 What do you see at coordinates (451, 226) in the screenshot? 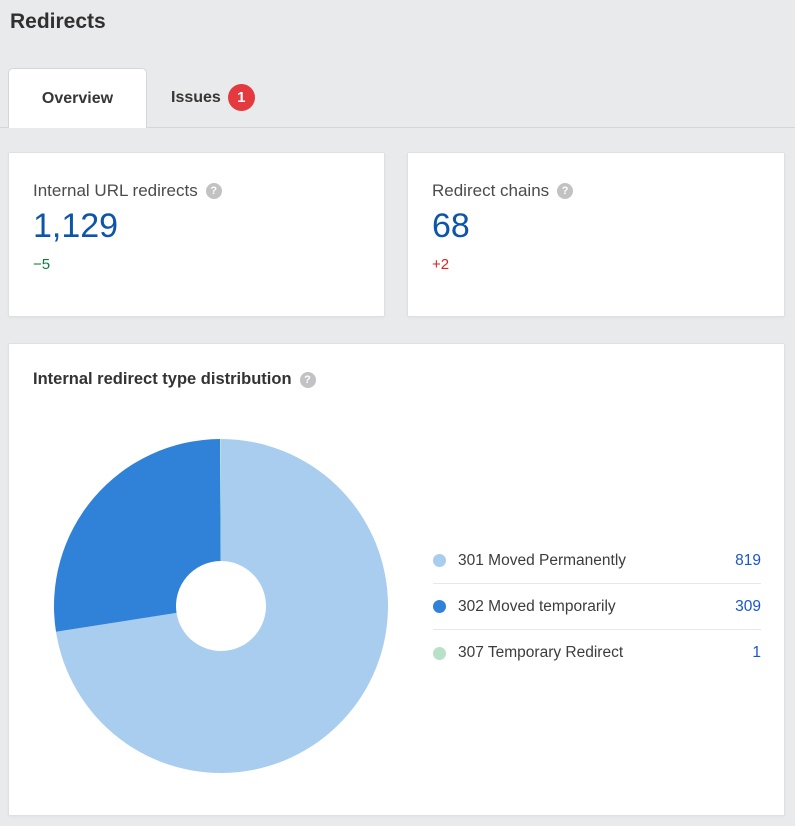
I see `redirect-chains-value: 68` at bounding box center [451, 226].